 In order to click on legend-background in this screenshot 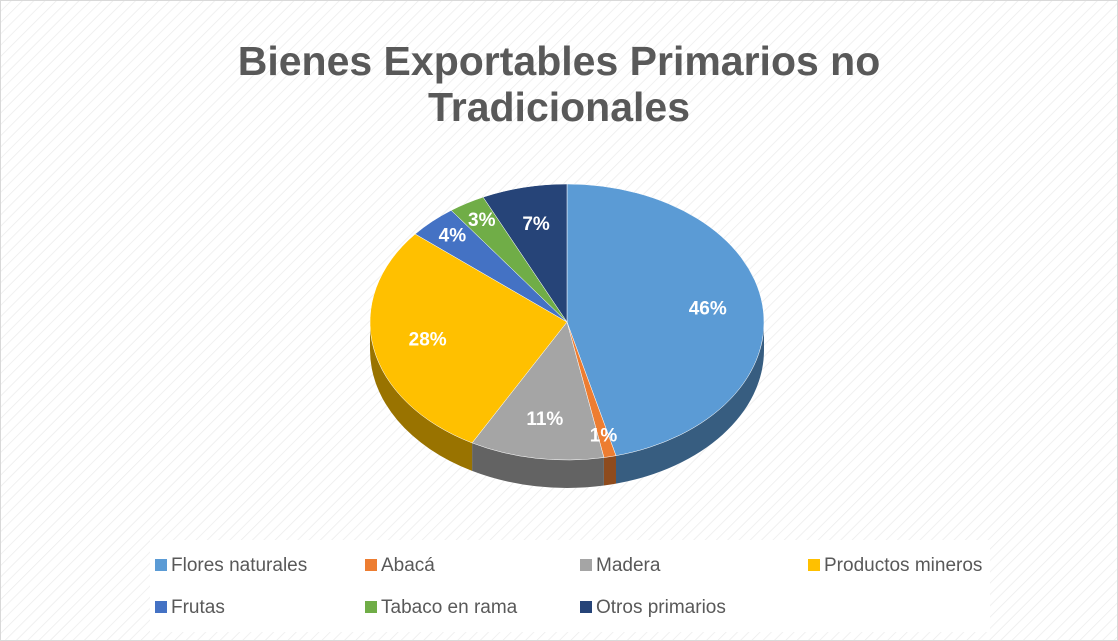, I will do `click(570, 586)`.